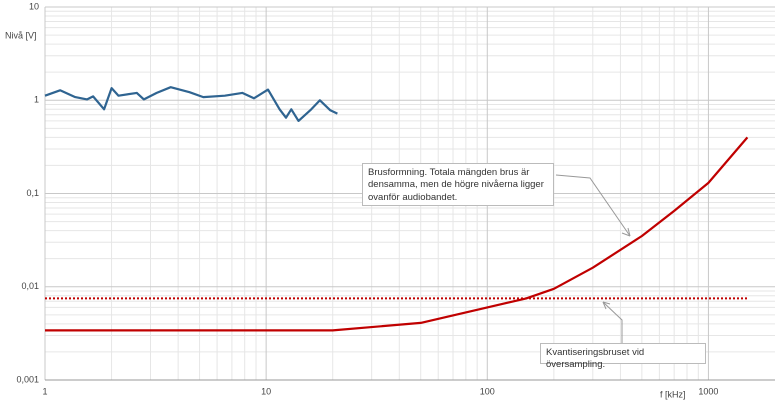 This screenshot has height=404, width=778. I want to click on x-tick-label: 1000, so click(708, 391).